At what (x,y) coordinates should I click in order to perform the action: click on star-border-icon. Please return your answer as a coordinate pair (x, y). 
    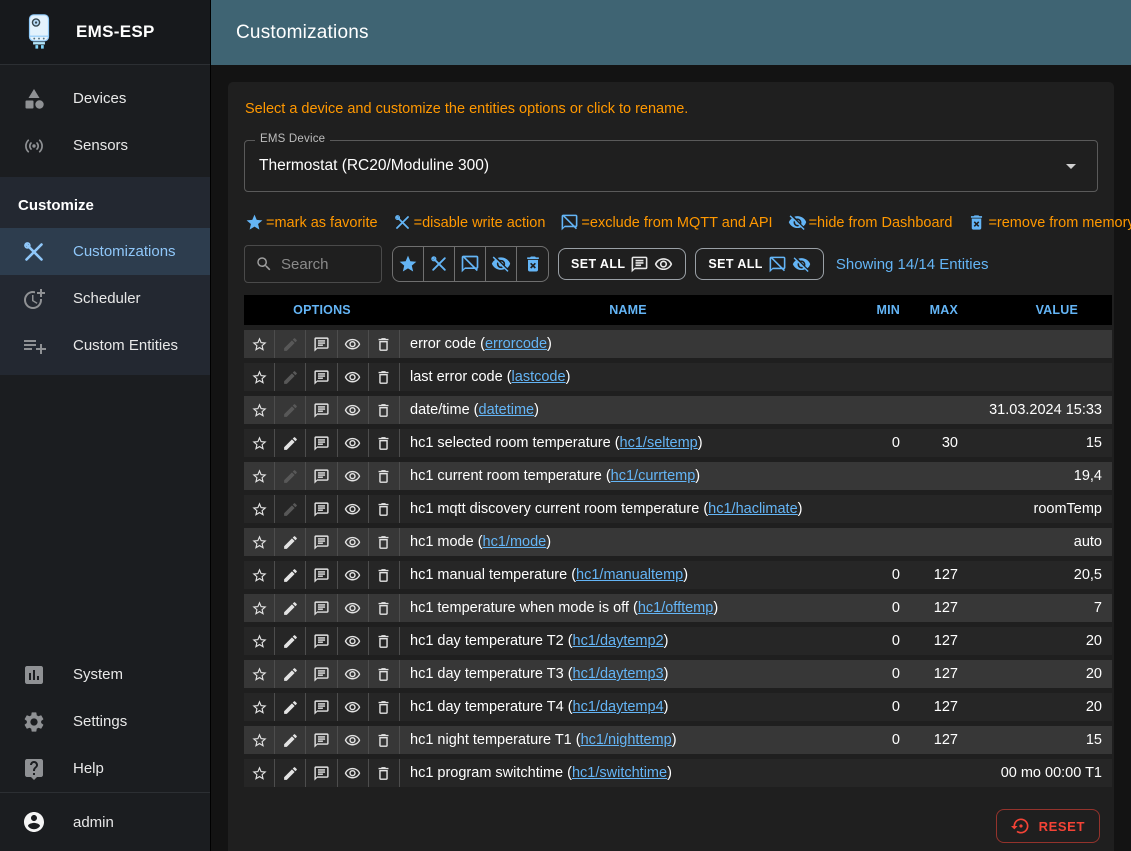
    Looking at the image, I should click on (259, 707).